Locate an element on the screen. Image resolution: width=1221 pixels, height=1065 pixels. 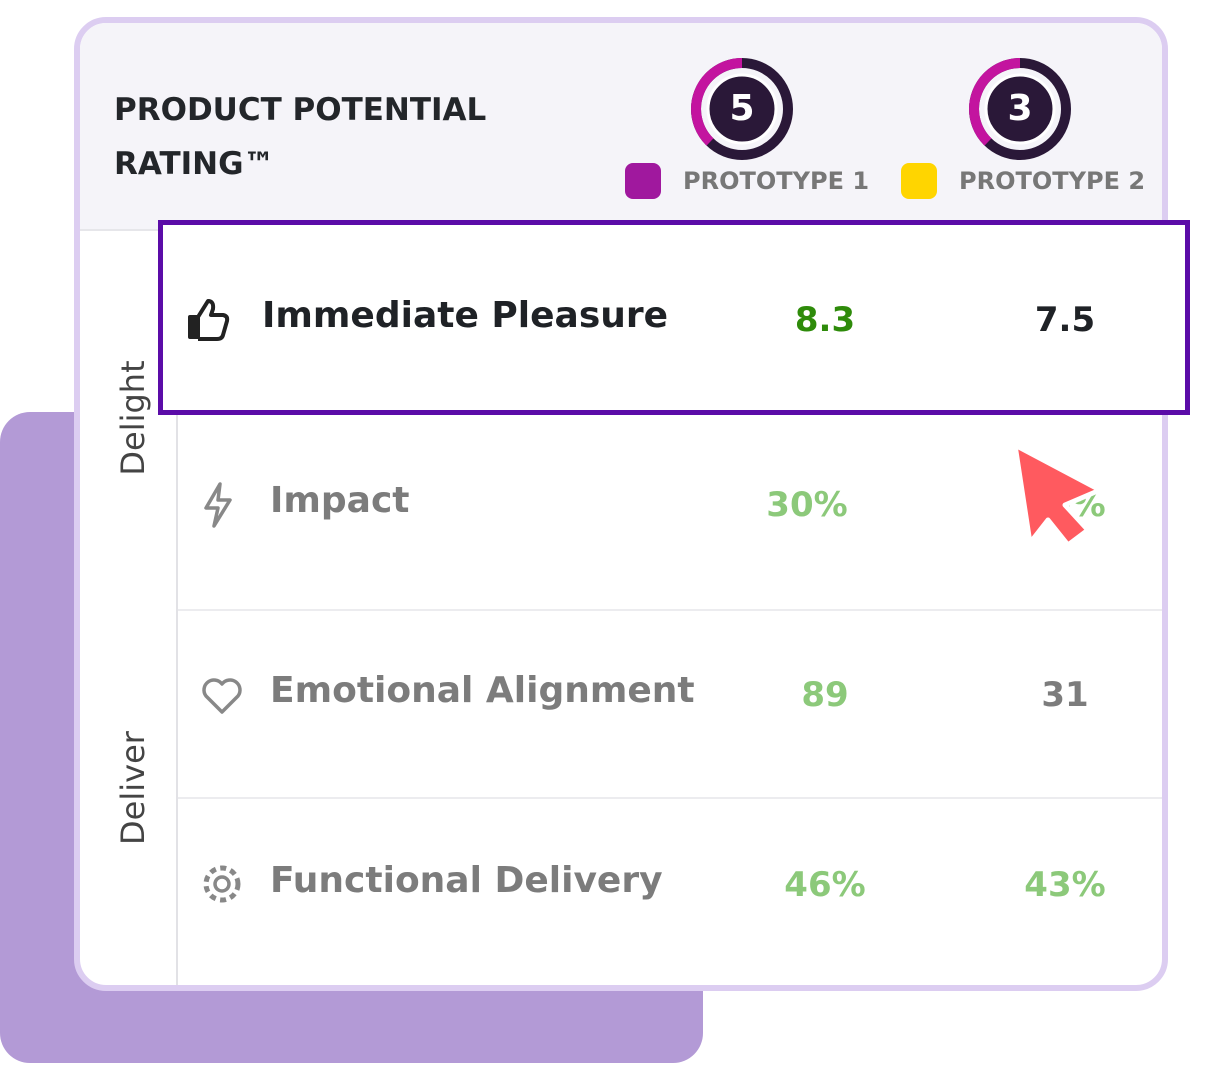
row-value: 89 is located at coordinates (825, 695).